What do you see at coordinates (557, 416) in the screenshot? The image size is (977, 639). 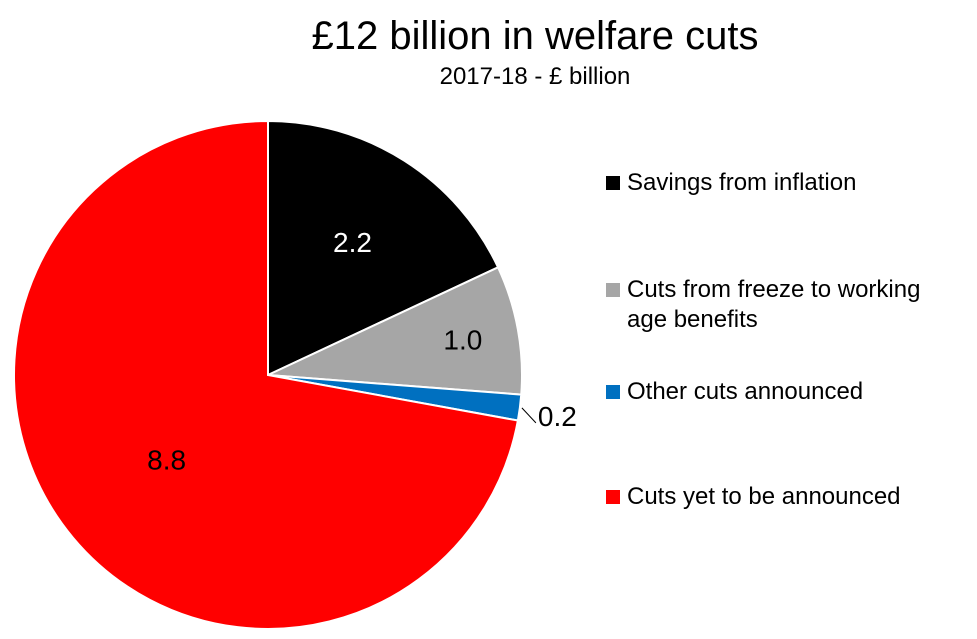 I see `slice-label-3: 0.2` at bounding box center [557, 416].